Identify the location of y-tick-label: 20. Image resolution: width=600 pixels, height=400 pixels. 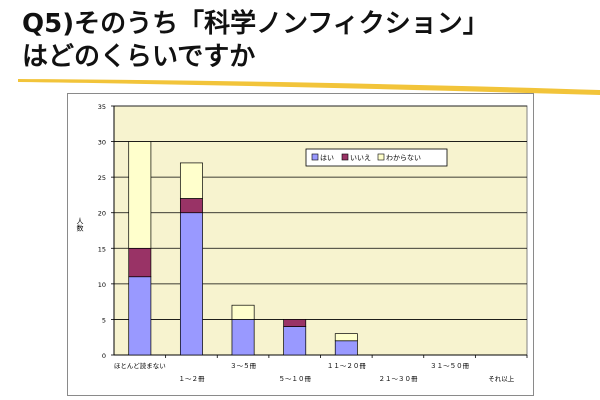
(102, 214).